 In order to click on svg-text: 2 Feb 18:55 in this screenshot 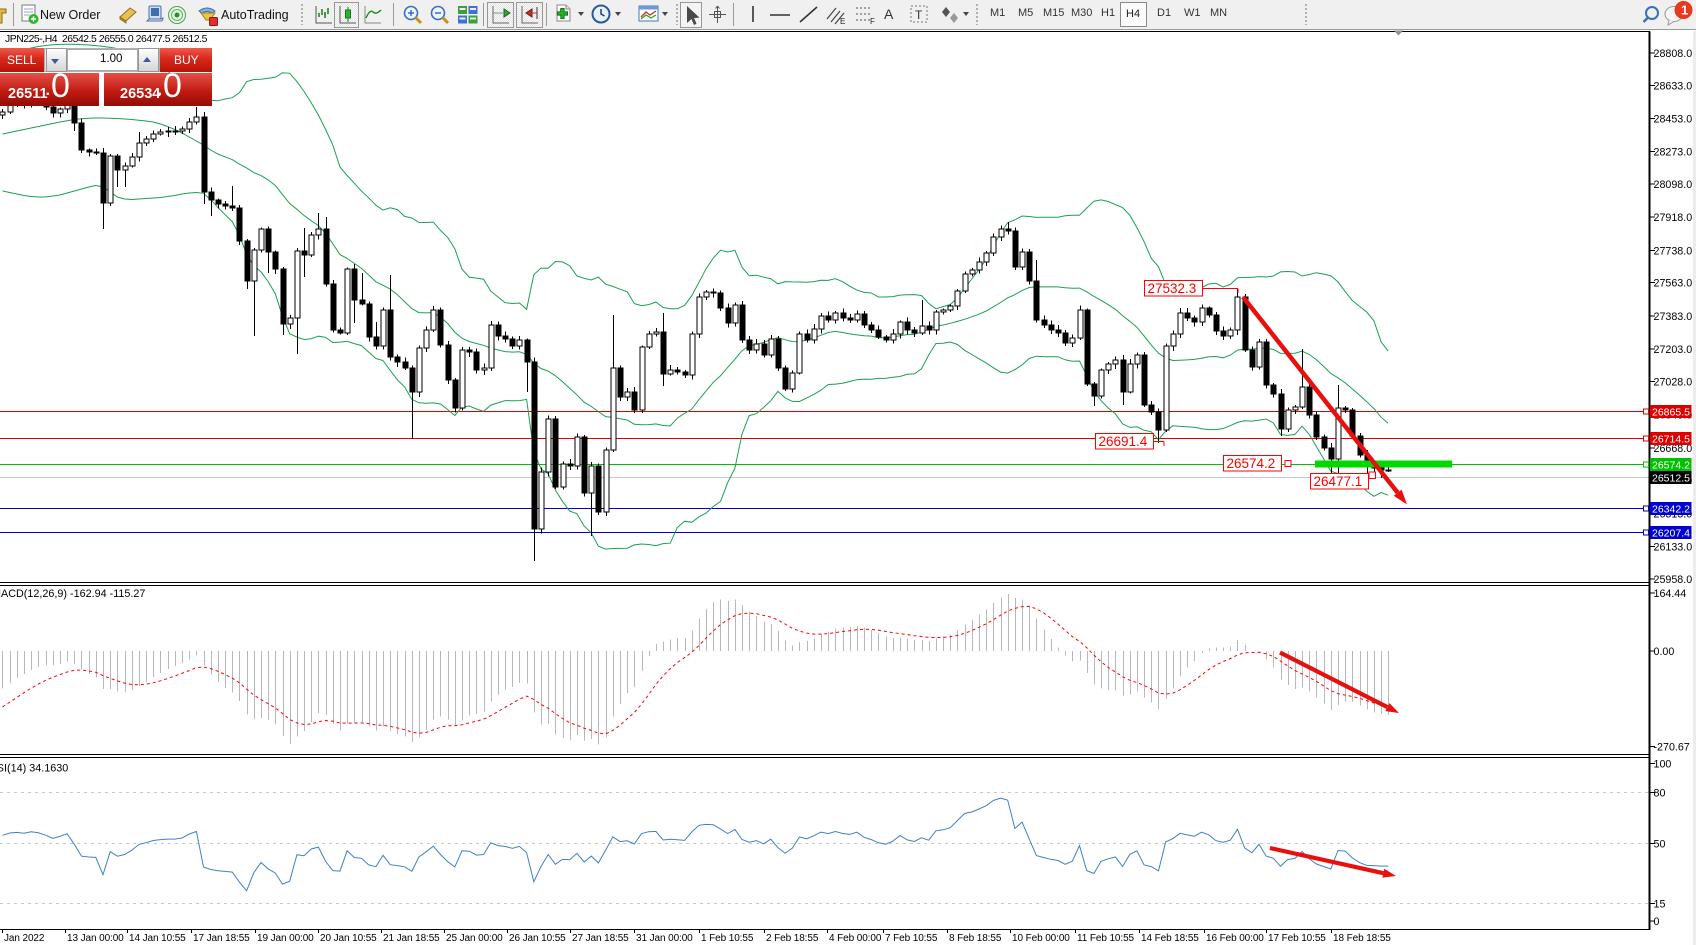, I will do `click(792, 938)`.